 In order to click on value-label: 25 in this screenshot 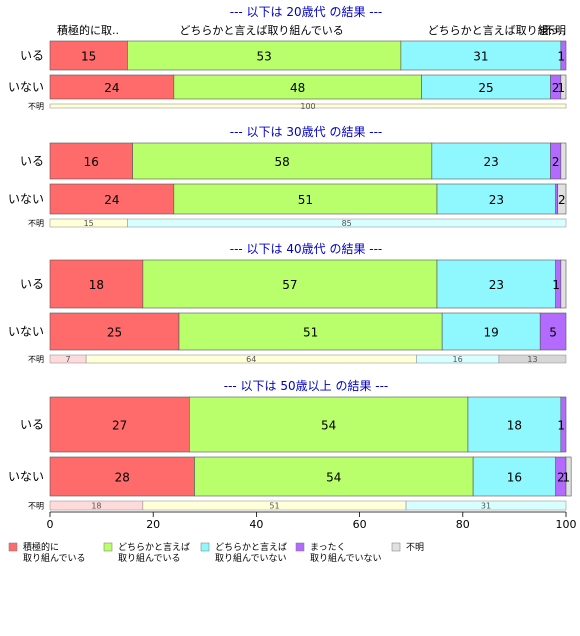, I will do `click(114, 333)`.